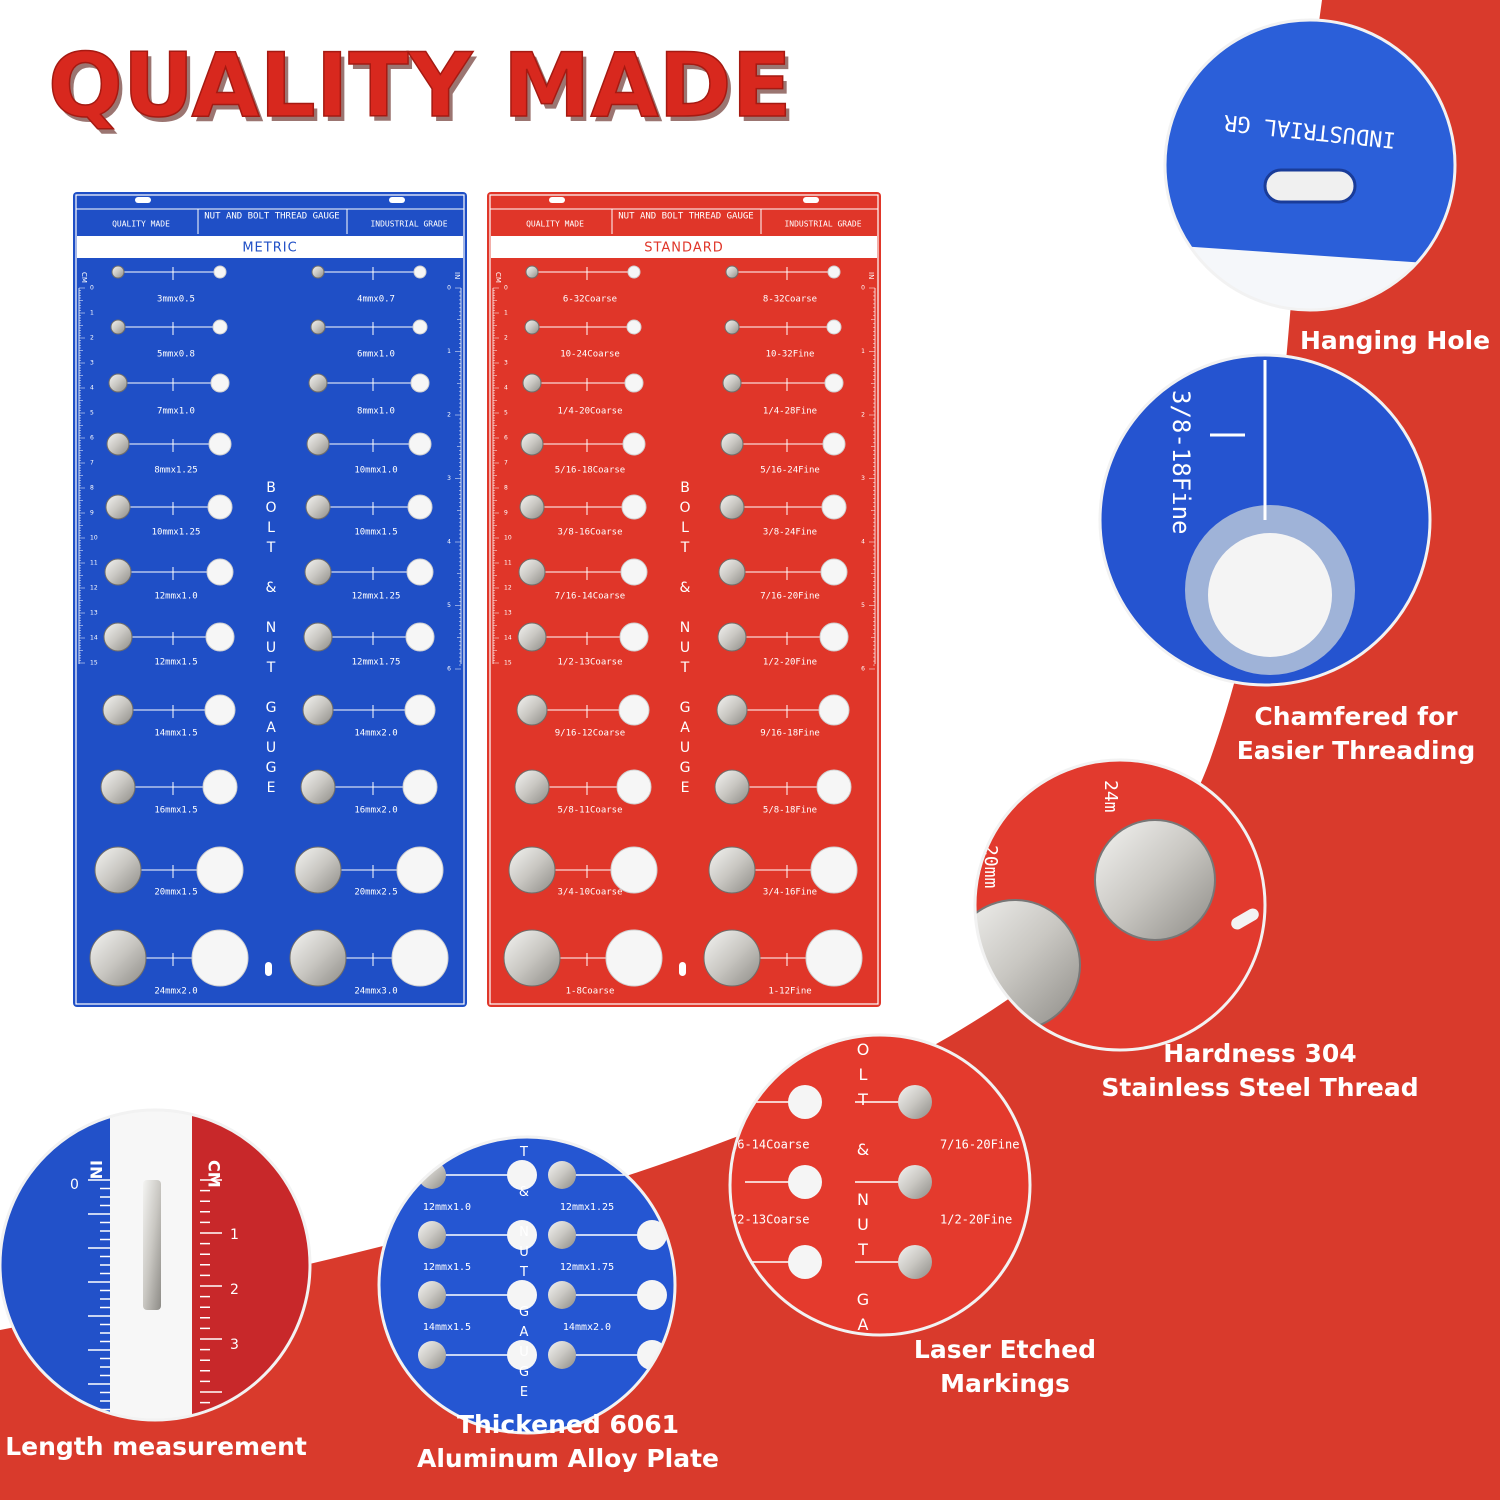 The height and width of the screenshot is (1500, 1500). Describe the element at coordinates (979, 1145) in the screenshot. I see `zoom-text: 7/16-20Fine` at that location.